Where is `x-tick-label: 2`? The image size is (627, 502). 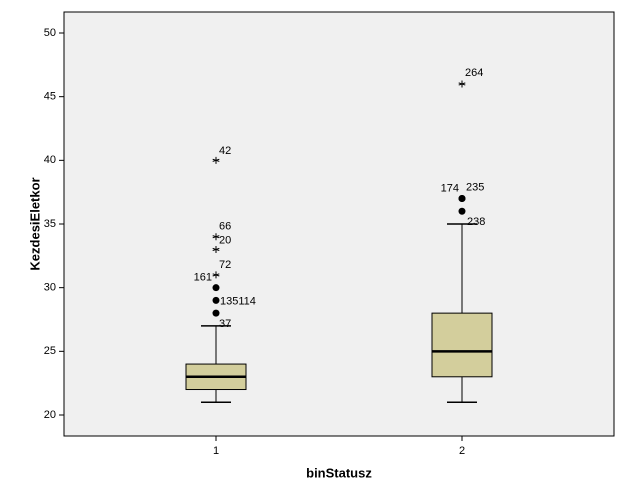
x-tick-label: 2 is located at coordinates (462, 451).